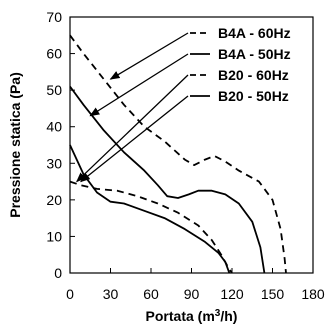 The width and height of the screenshot is (331, 329). What do you see at coordinates (54, 17) in the screenshot?
I see `y-tick-label: 70` at bounding box center [54, 17].